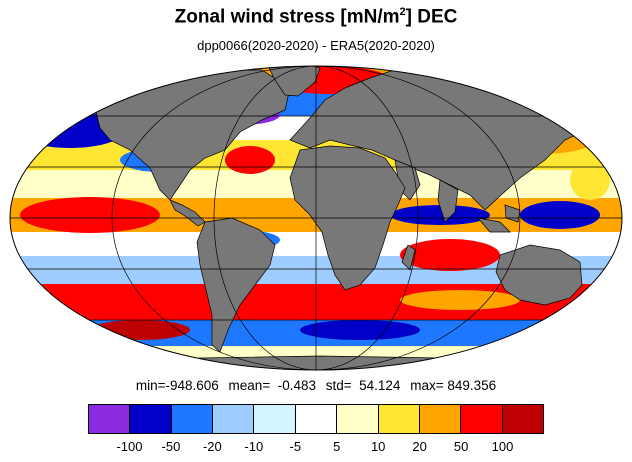 Image resolution: width=632 pixels, height=462 pixels. Describe the element at coordinates (419, 446) in the screenshot. I see `colorbar-tick-label: 20` at that location.